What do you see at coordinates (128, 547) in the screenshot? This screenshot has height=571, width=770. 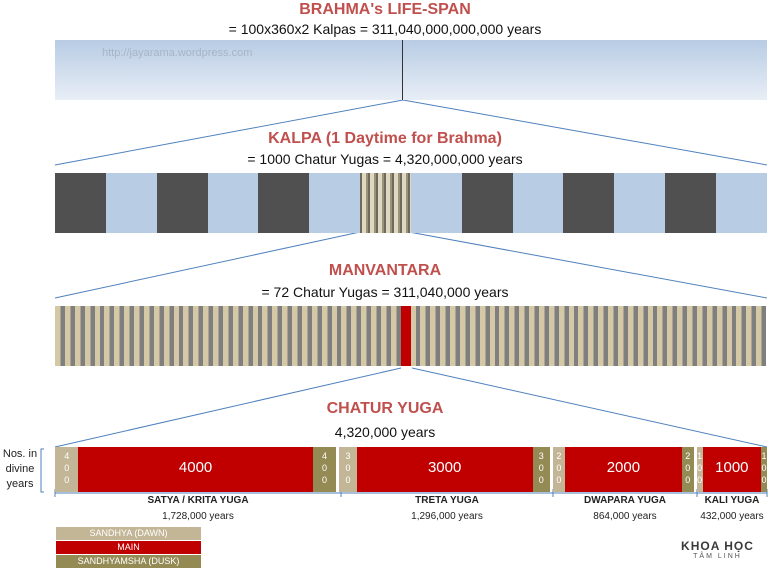 I see `legend-item: MAIN` at bounding box center [128, 547].